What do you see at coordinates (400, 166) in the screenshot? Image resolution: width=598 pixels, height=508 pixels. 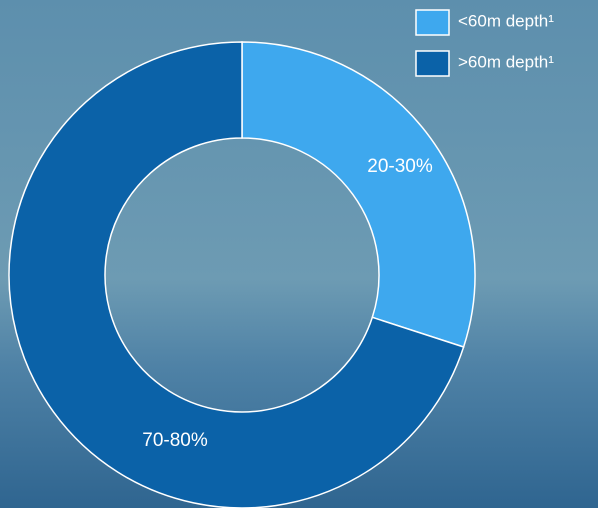 I see `data-label: 20-30%` at bounding box center [400, 166].